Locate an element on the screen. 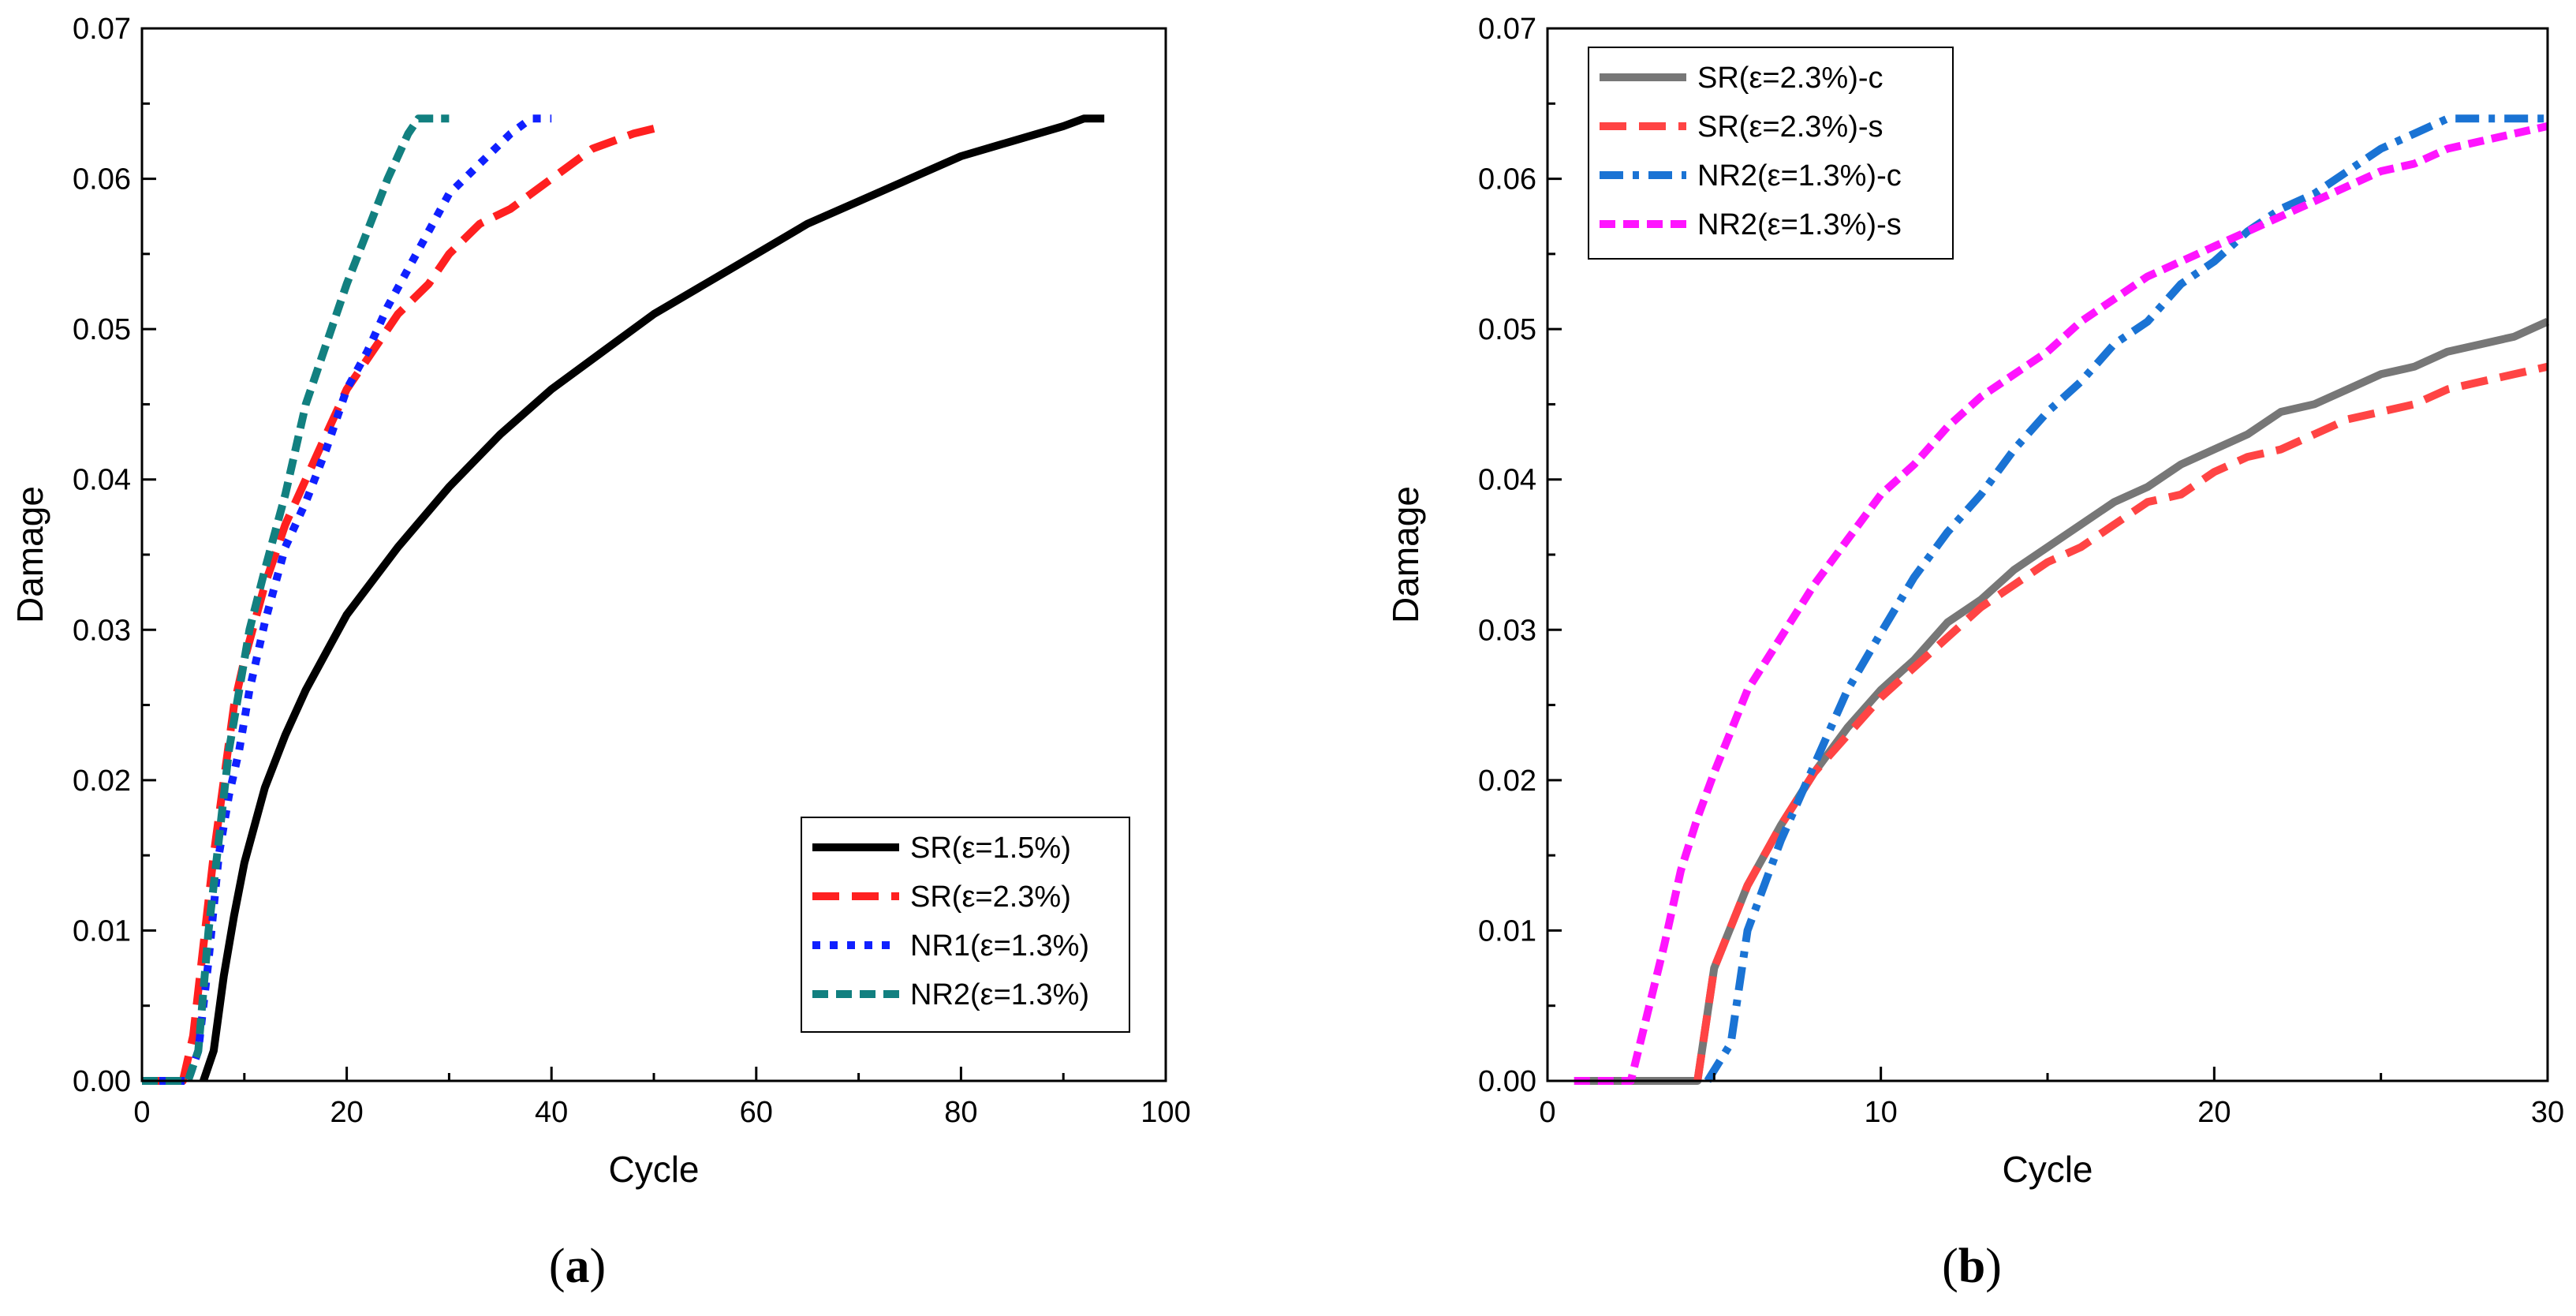 The width and height of the screenshot is (2576, 1316). legend-label-3: NR2(ε=1.3%)-c is located at coordinates (1799, 176).